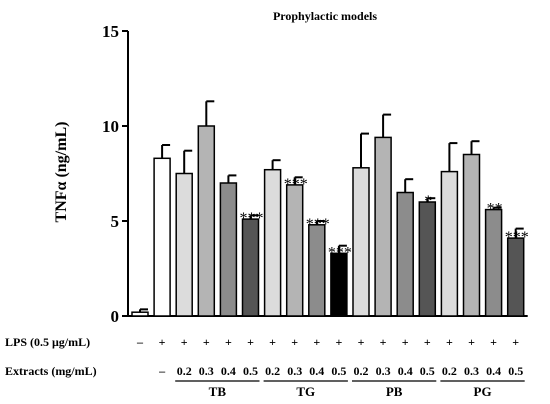 The width and height of the screenshot is (550, 404). I want to click on group-label: TB, so click(218, 391).